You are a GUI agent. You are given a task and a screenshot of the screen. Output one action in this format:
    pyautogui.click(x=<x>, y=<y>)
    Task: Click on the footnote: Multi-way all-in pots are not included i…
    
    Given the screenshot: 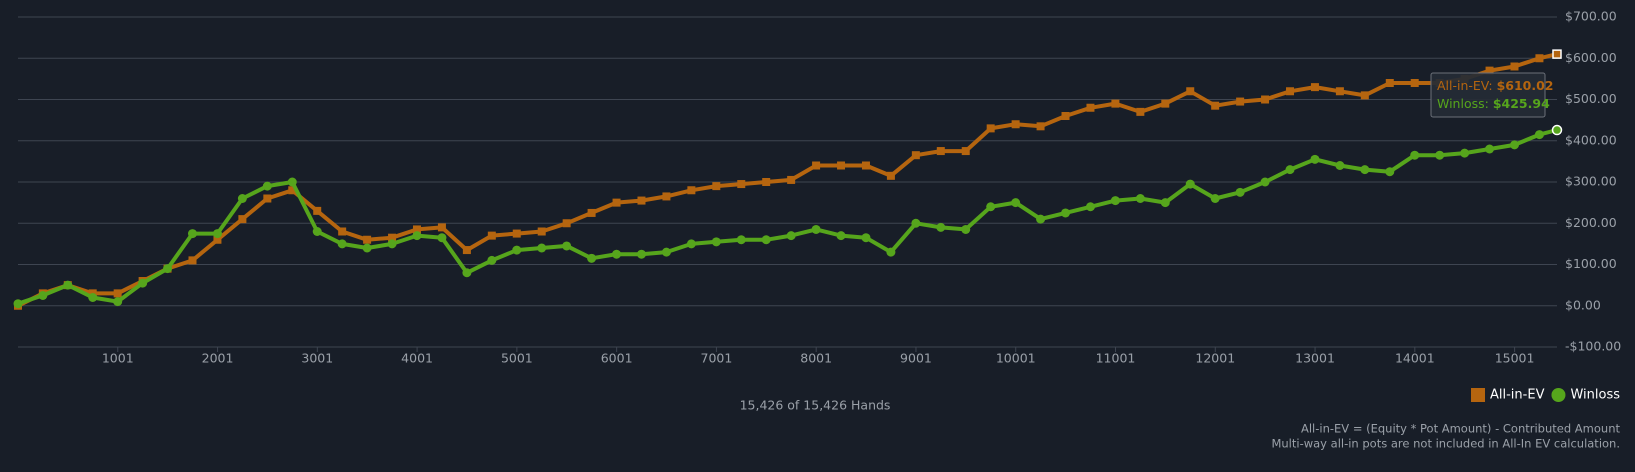 What is the action you would take?
    pyautogui.click(x=1445, y=444)
    